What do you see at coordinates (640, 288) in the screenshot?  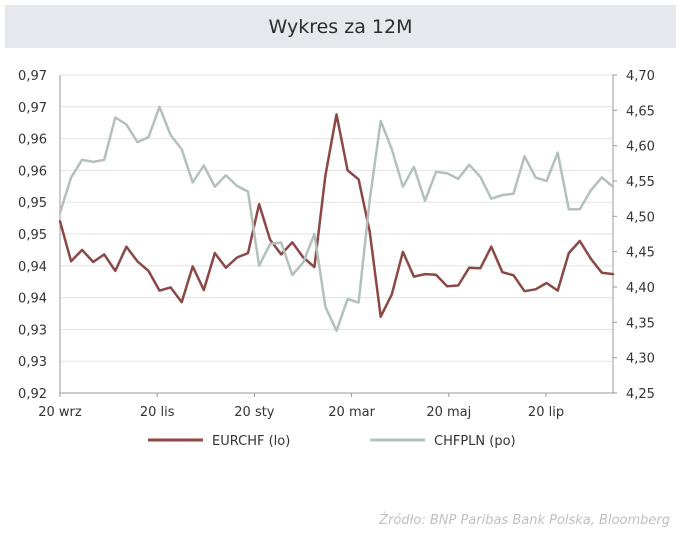 I see `y-right-tick-label: 4,40` at bounding box center [640, 288].